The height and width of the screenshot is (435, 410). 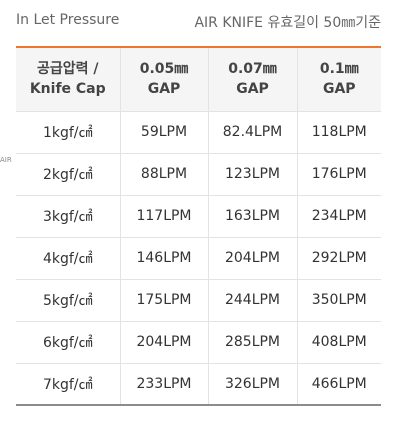 I want to click on flow-cell: 82.4LPM, so click(x=252, y=132).